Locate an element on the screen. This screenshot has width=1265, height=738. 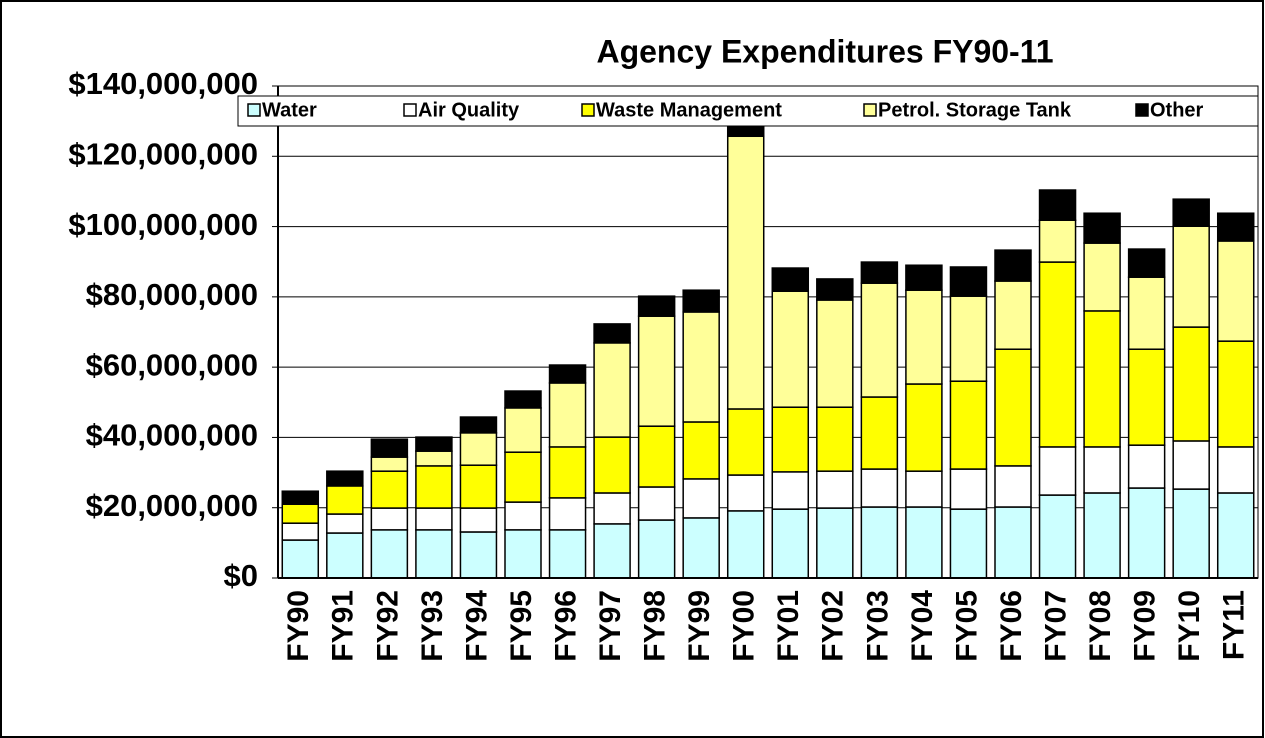
y-tick-label: $140,000,000 is located at coordinates (163, 83).